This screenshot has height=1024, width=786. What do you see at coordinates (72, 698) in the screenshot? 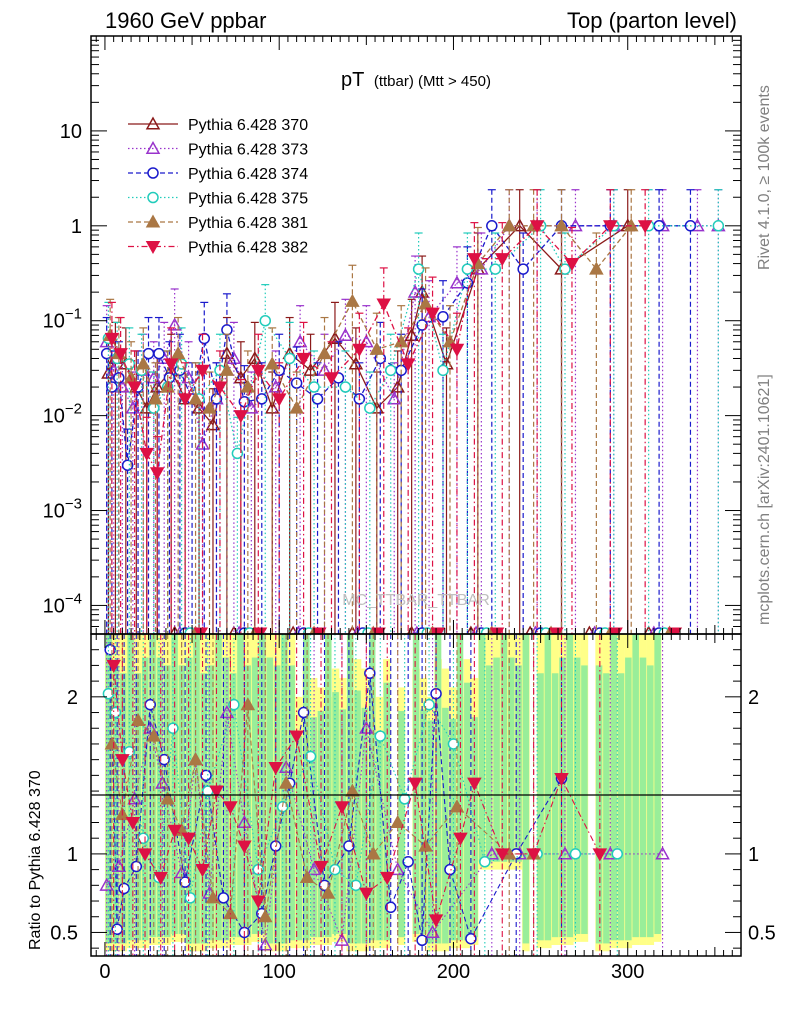
I see `ratio-y-tick-label-left: 2` at bounding box center [72, 698].